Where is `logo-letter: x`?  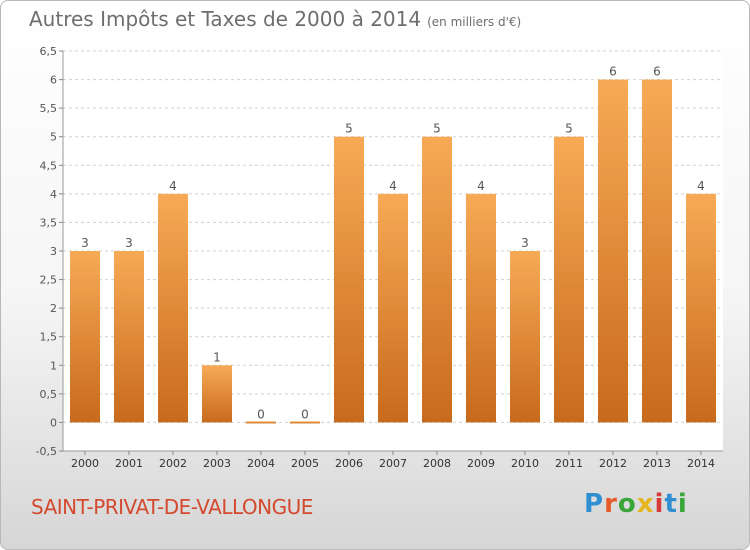
logo-letter: x is located at coordinates (645, 504).